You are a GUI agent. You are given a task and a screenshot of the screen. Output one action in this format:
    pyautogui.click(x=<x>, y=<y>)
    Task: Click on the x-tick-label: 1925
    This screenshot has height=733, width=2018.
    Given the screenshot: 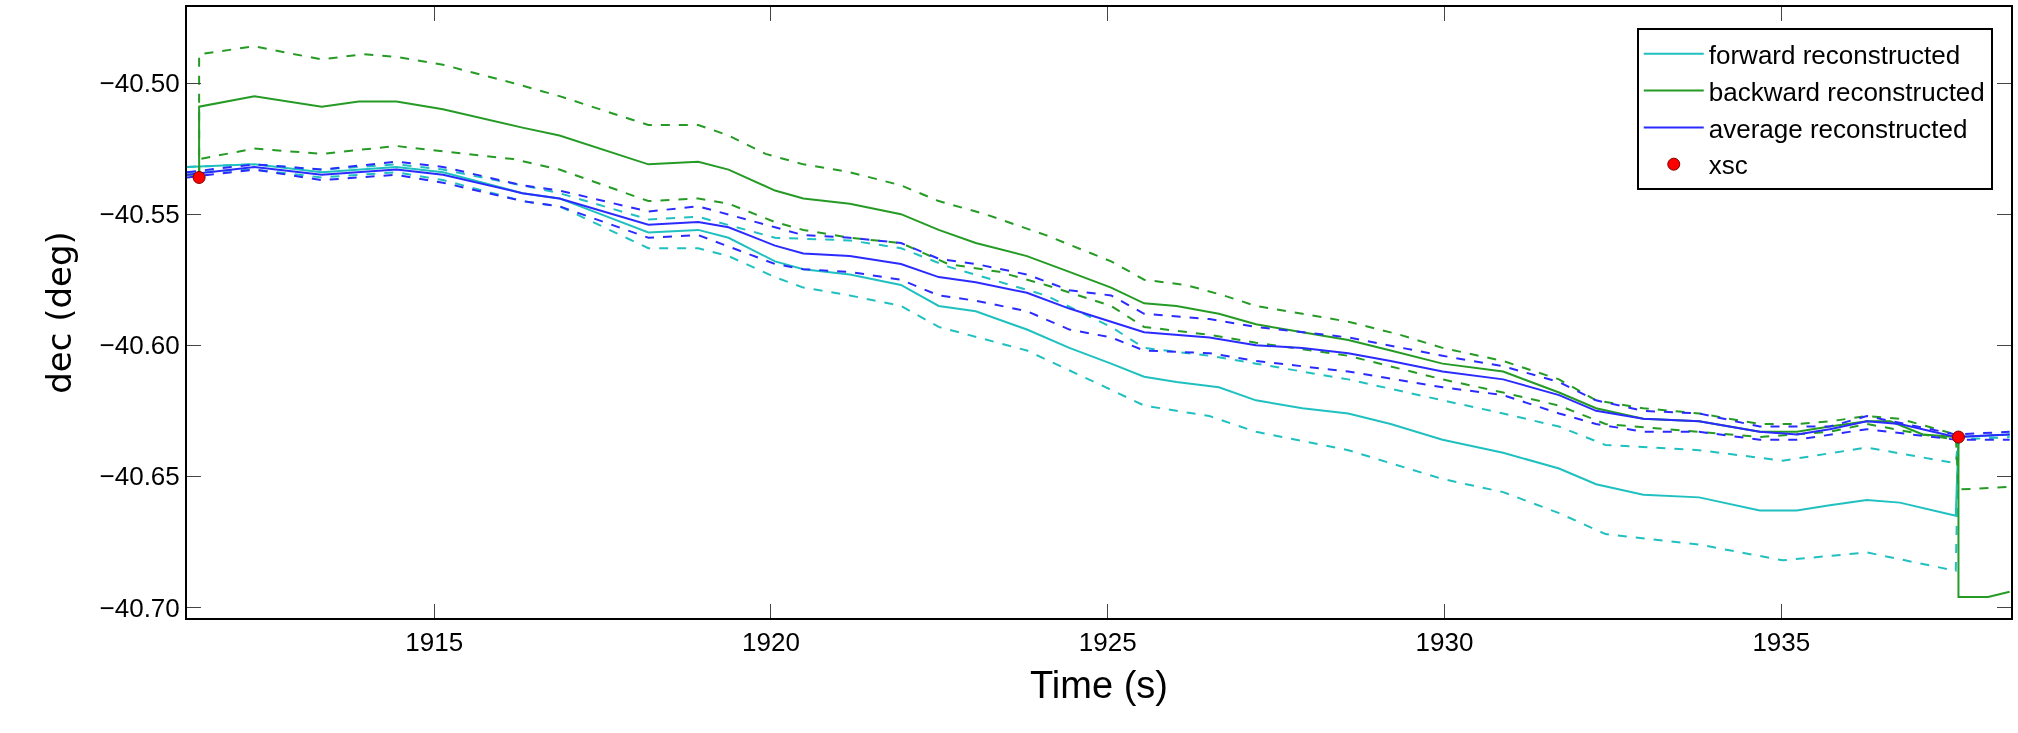 What is the action you would take?
    pyautogui.click(x=1107, y=642)
    